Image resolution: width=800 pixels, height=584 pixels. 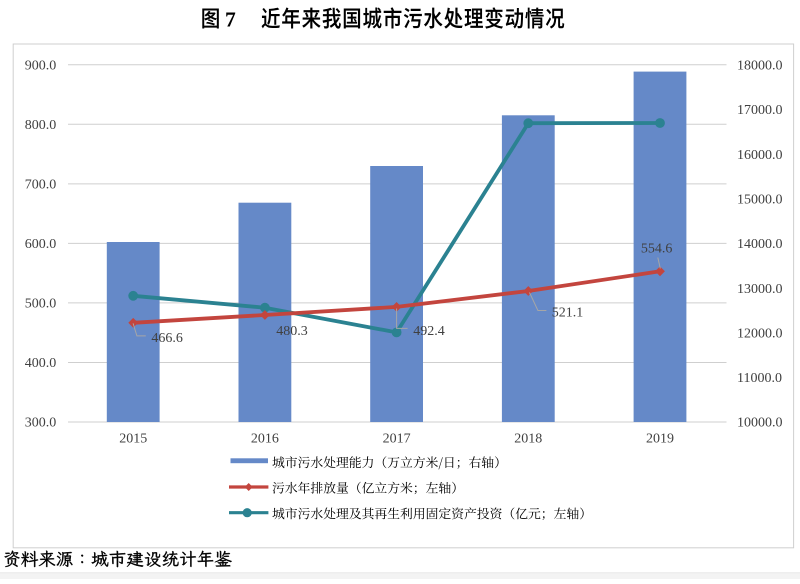 I want to click on svg-text: 16000.0, so click(x=760, y=155).